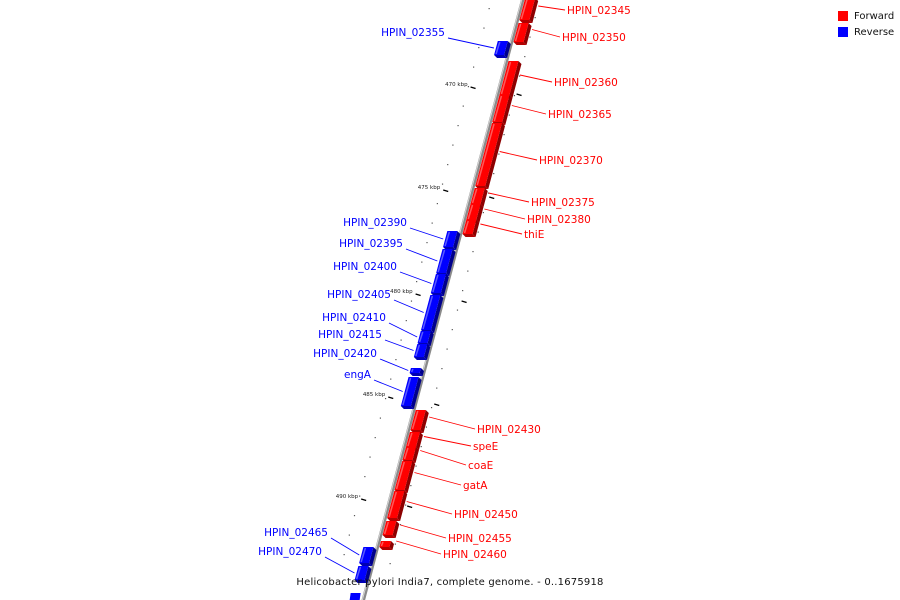 The height and width of the screenshot is (600, 900). I want to click on gene-HPIN_02360: HPIN_02360, so click(558, 79).